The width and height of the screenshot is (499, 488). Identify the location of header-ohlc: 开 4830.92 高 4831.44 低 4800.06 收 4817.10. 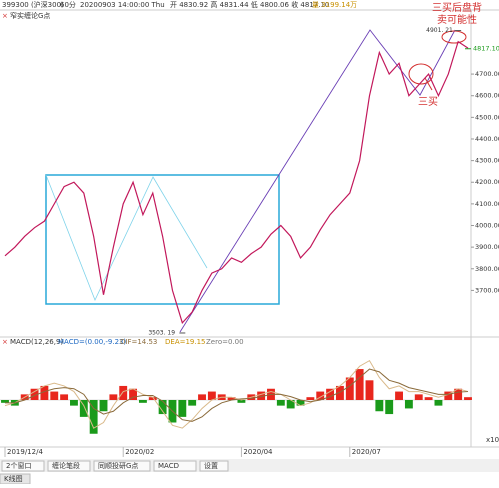
(249, 4).